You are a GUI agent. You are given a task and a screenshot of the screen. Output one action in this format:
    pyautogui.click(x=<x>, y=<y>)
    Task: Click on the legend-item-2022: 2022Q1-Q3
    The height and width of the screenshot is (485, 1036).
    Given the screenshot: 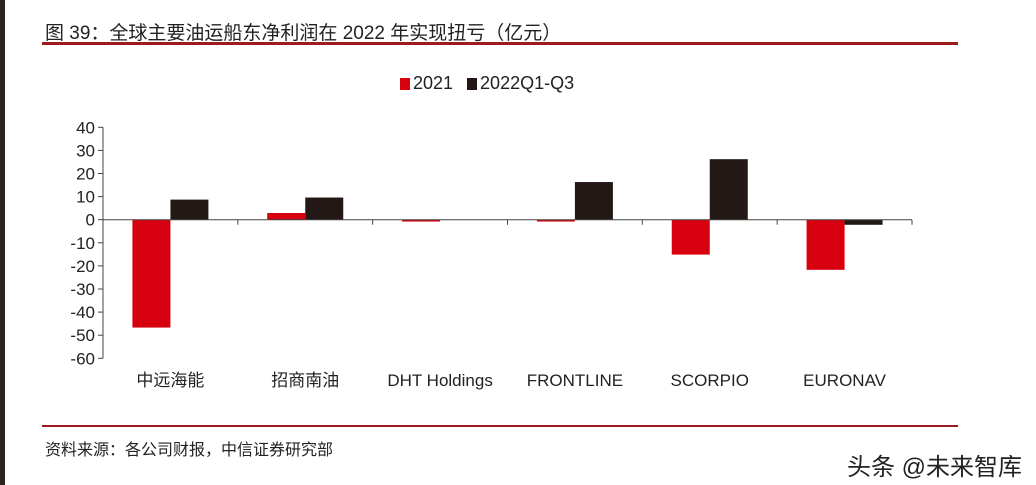 What is the action you would take?
    pyautogui.click(x=520, y=83)
    